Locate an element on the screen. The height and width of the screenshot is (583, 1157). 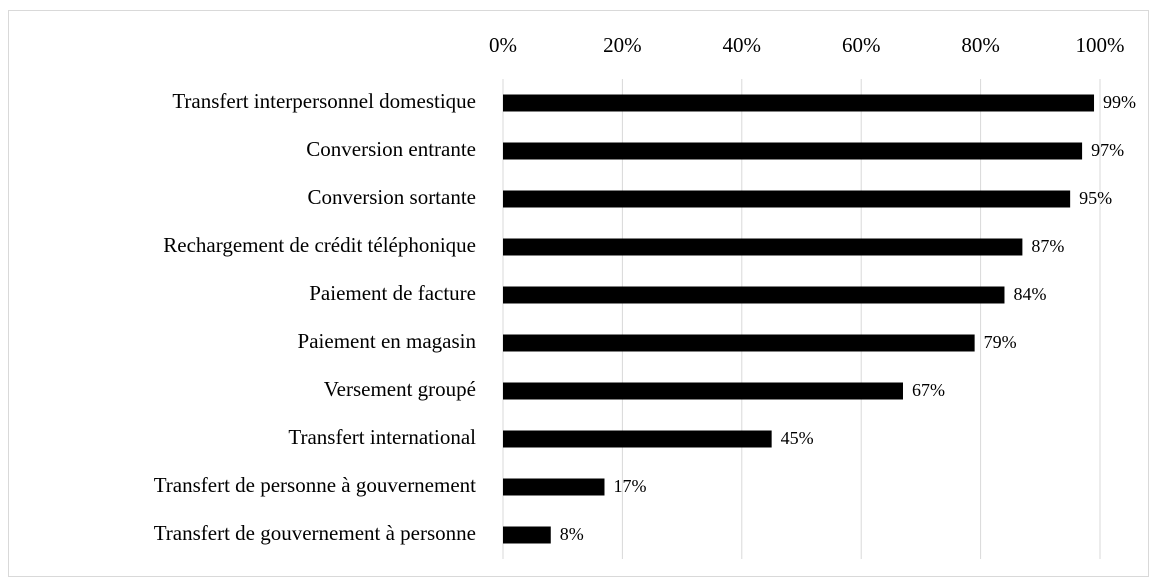
x-tick-label: 40% is located at coordinates (742, 45).